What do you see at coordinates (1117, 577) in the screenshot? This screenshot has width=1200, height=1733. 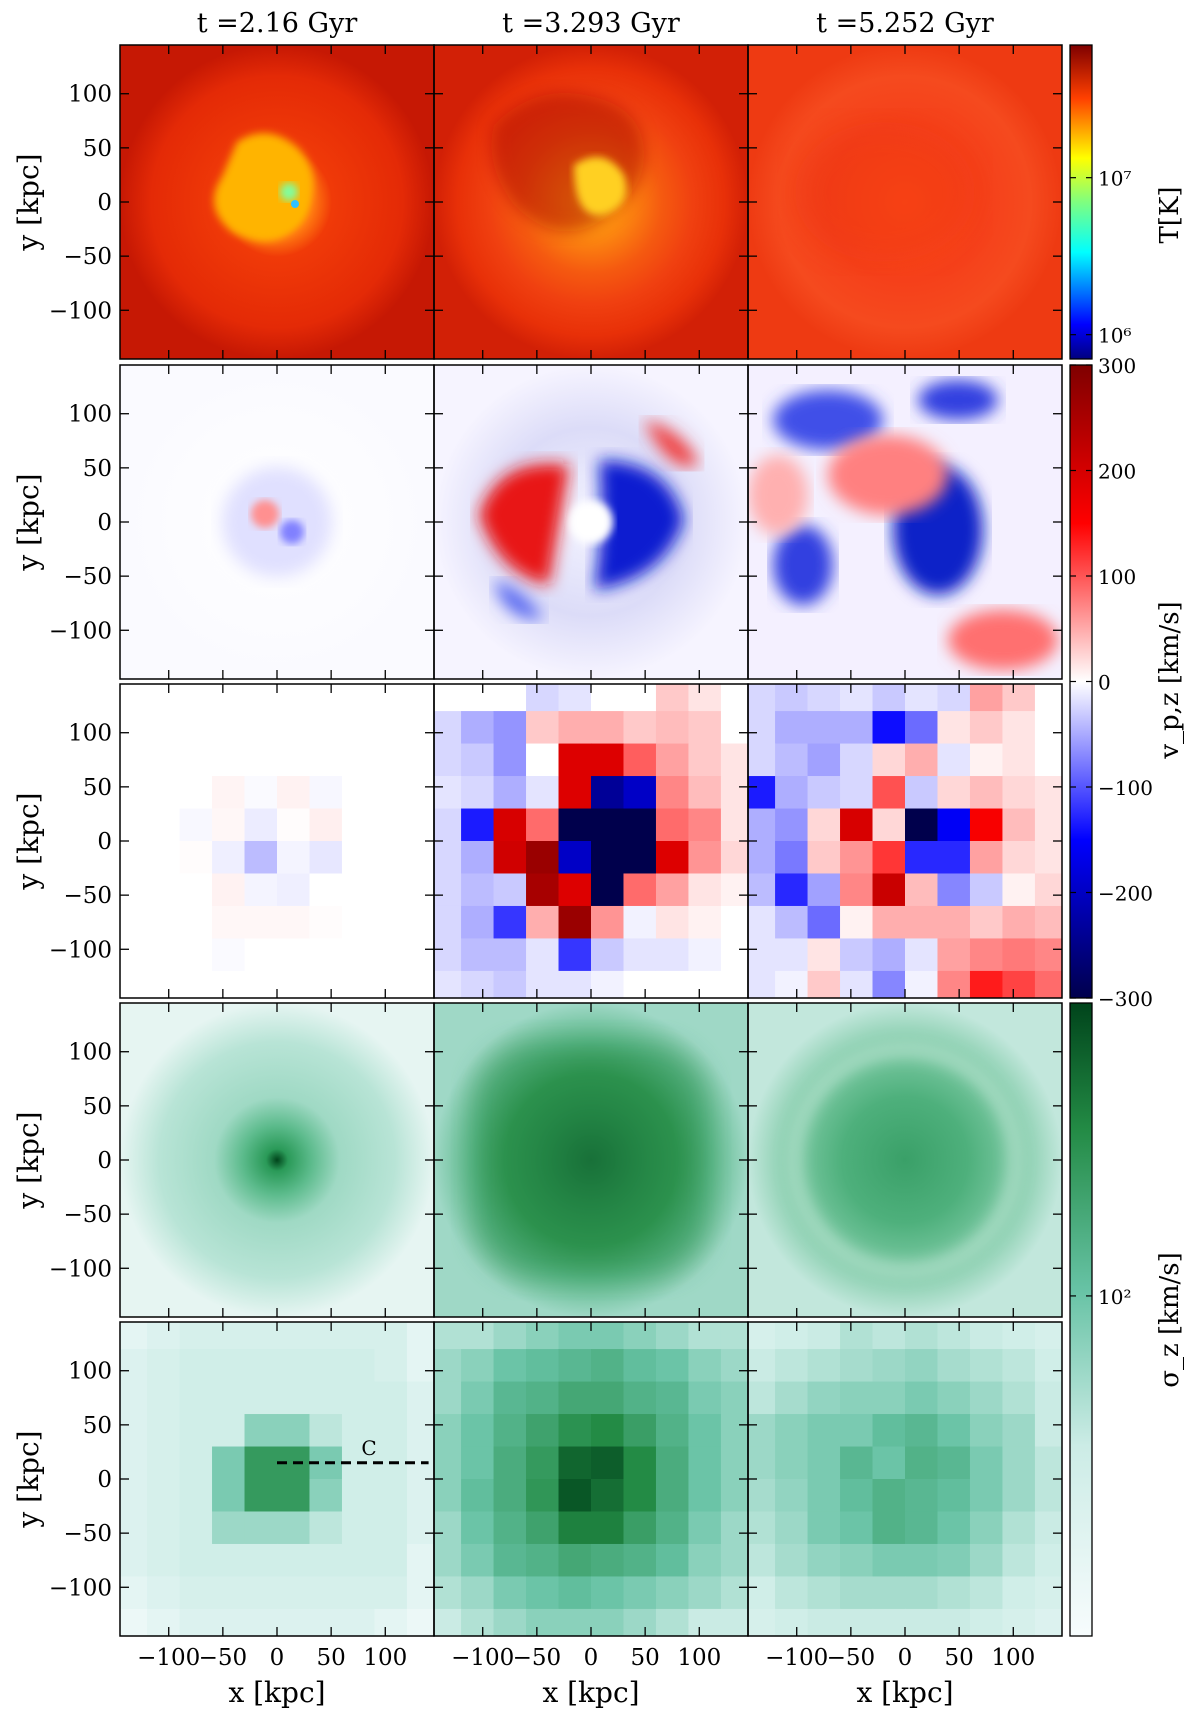 I see `colorbar-tick-label: 100` at bounding box center [1117, 577].